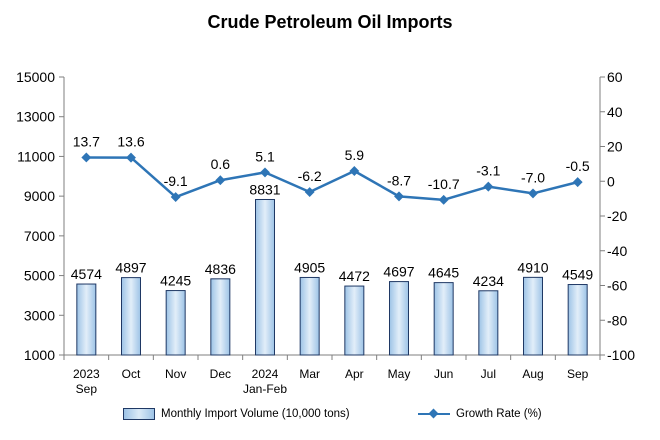  What do you see at coordinates (255, 414) in the screenshot?
I see `legend-label-volume: Monthly Import Volume (10,000 tons)` at bounding box center [255, 414].